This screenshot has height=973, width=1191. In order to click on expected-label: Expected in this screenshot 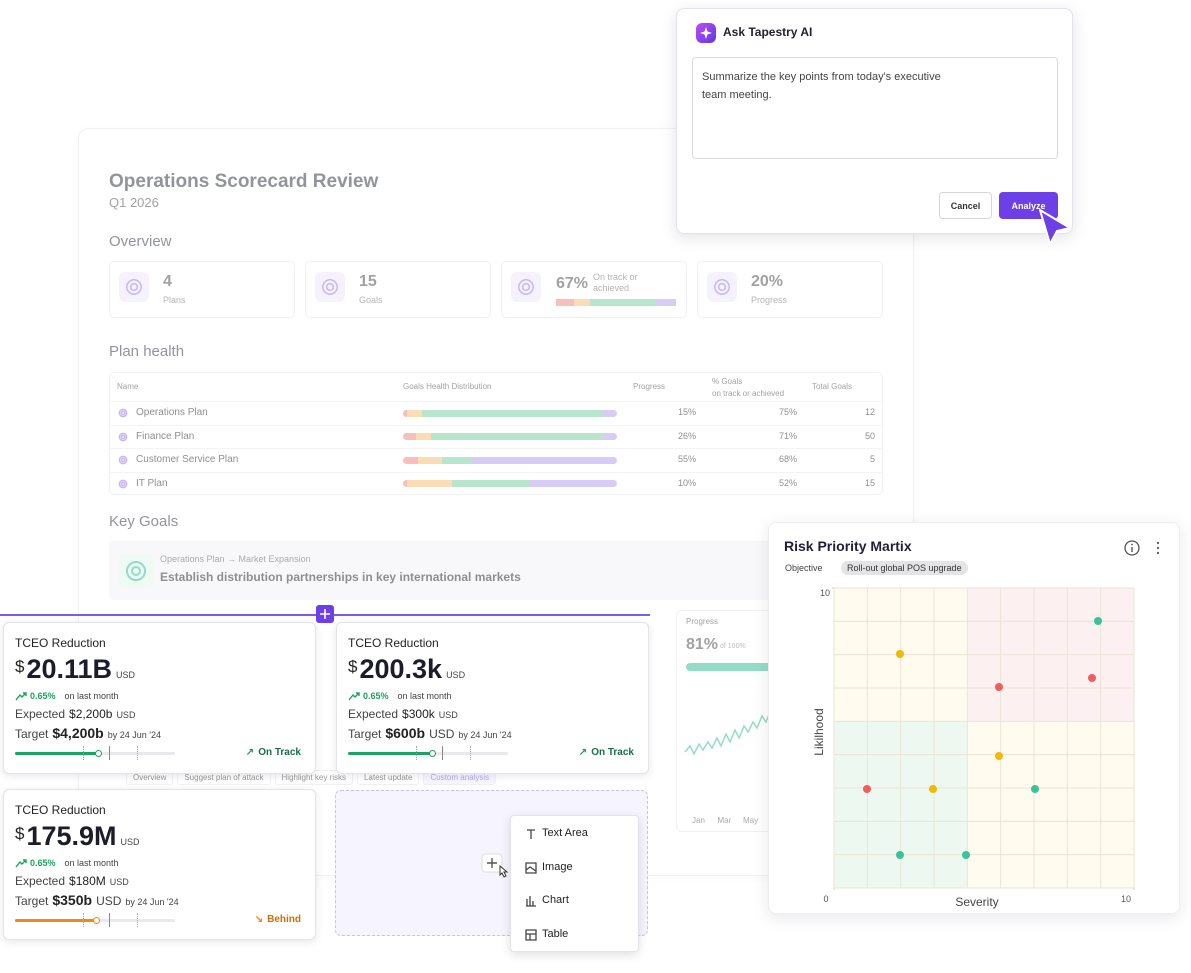, I will do `click(373, 714)`.